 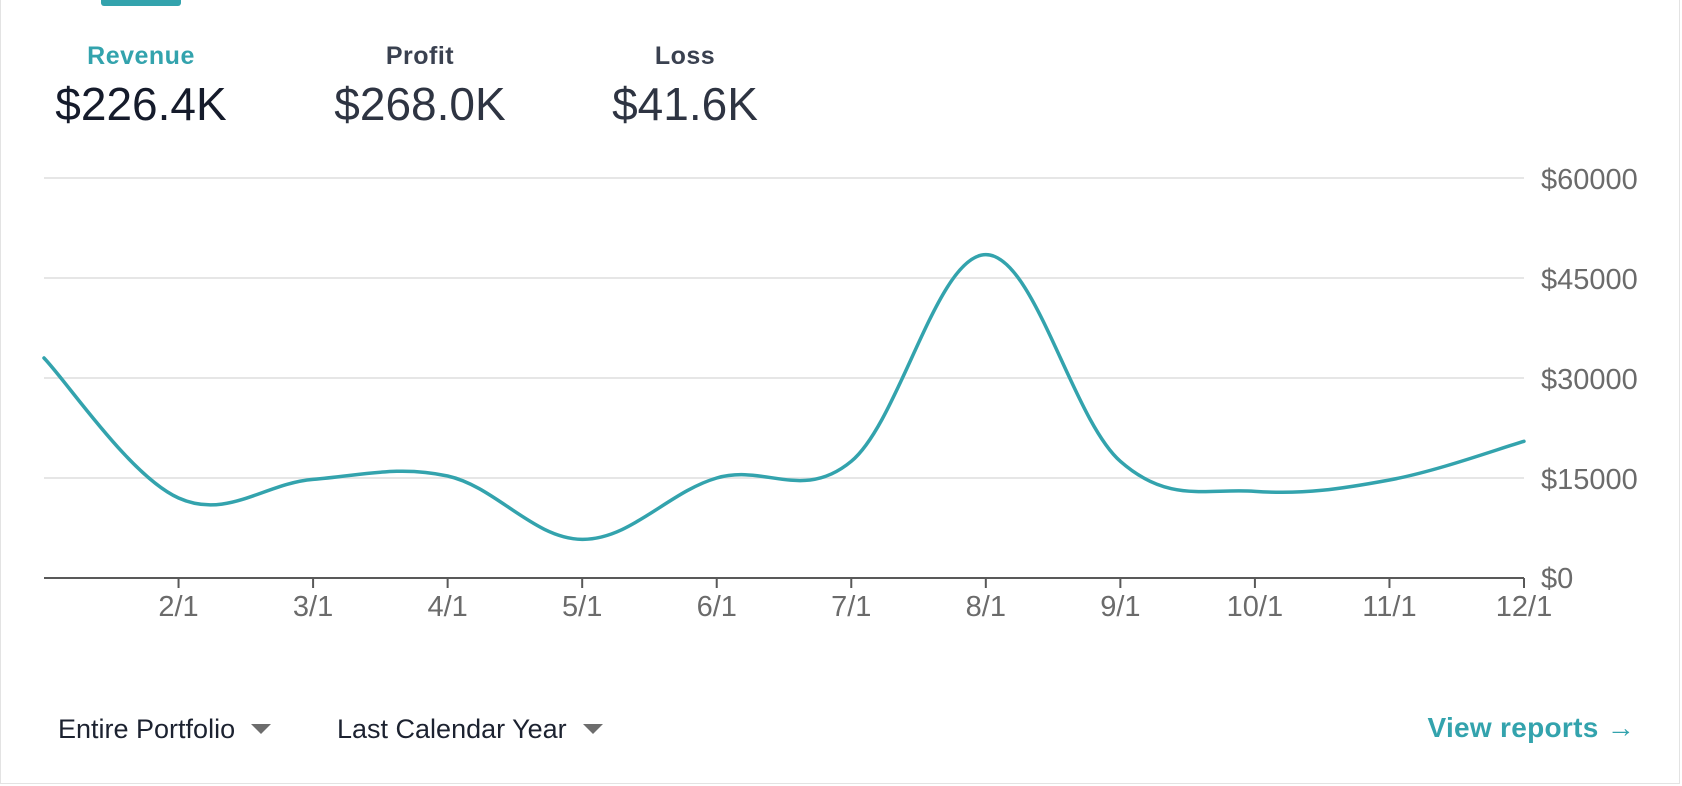 I want to click on active-tab-indicator, so click(x=141, y=3).